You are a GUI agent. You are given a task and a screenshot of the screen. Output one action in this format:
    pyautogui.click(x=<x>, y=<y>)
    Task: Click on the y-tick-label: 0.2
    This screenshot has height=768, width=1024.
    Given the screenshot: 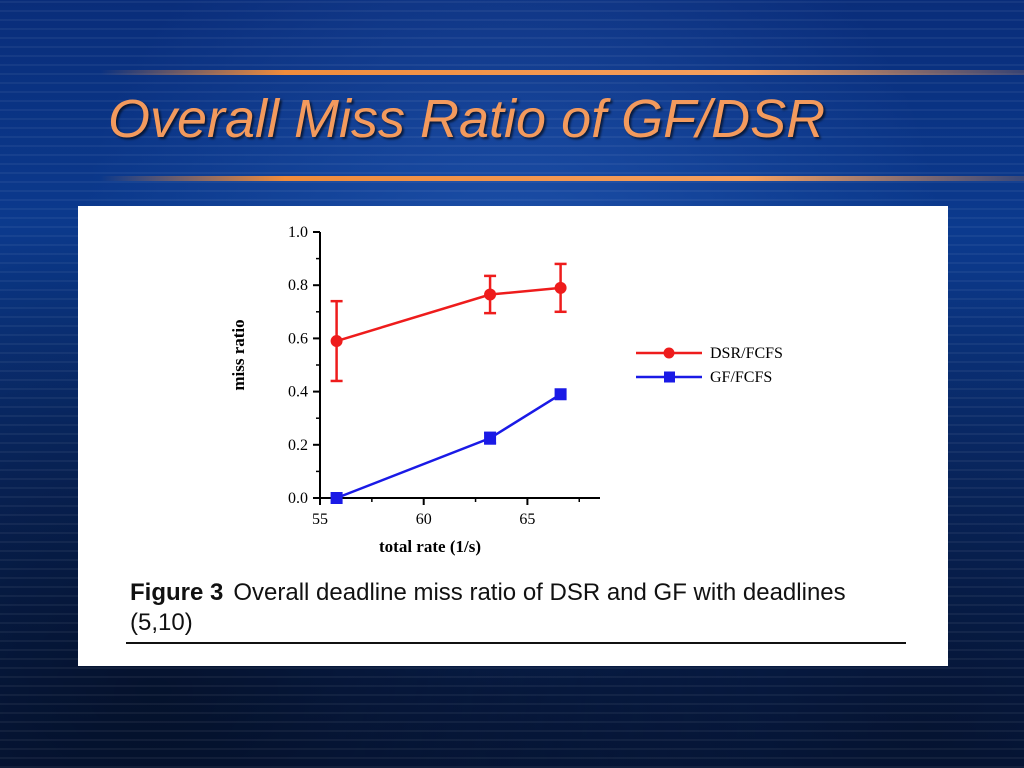 What is the action you would take?
    pyautogui.click(x=298, y=445)
    